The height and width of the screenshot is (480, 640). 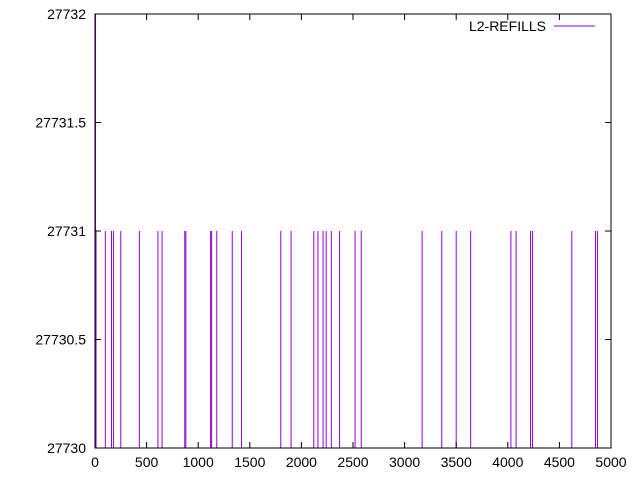 I want to click on x-tick-label: 3500, so click(x=456, y=462).